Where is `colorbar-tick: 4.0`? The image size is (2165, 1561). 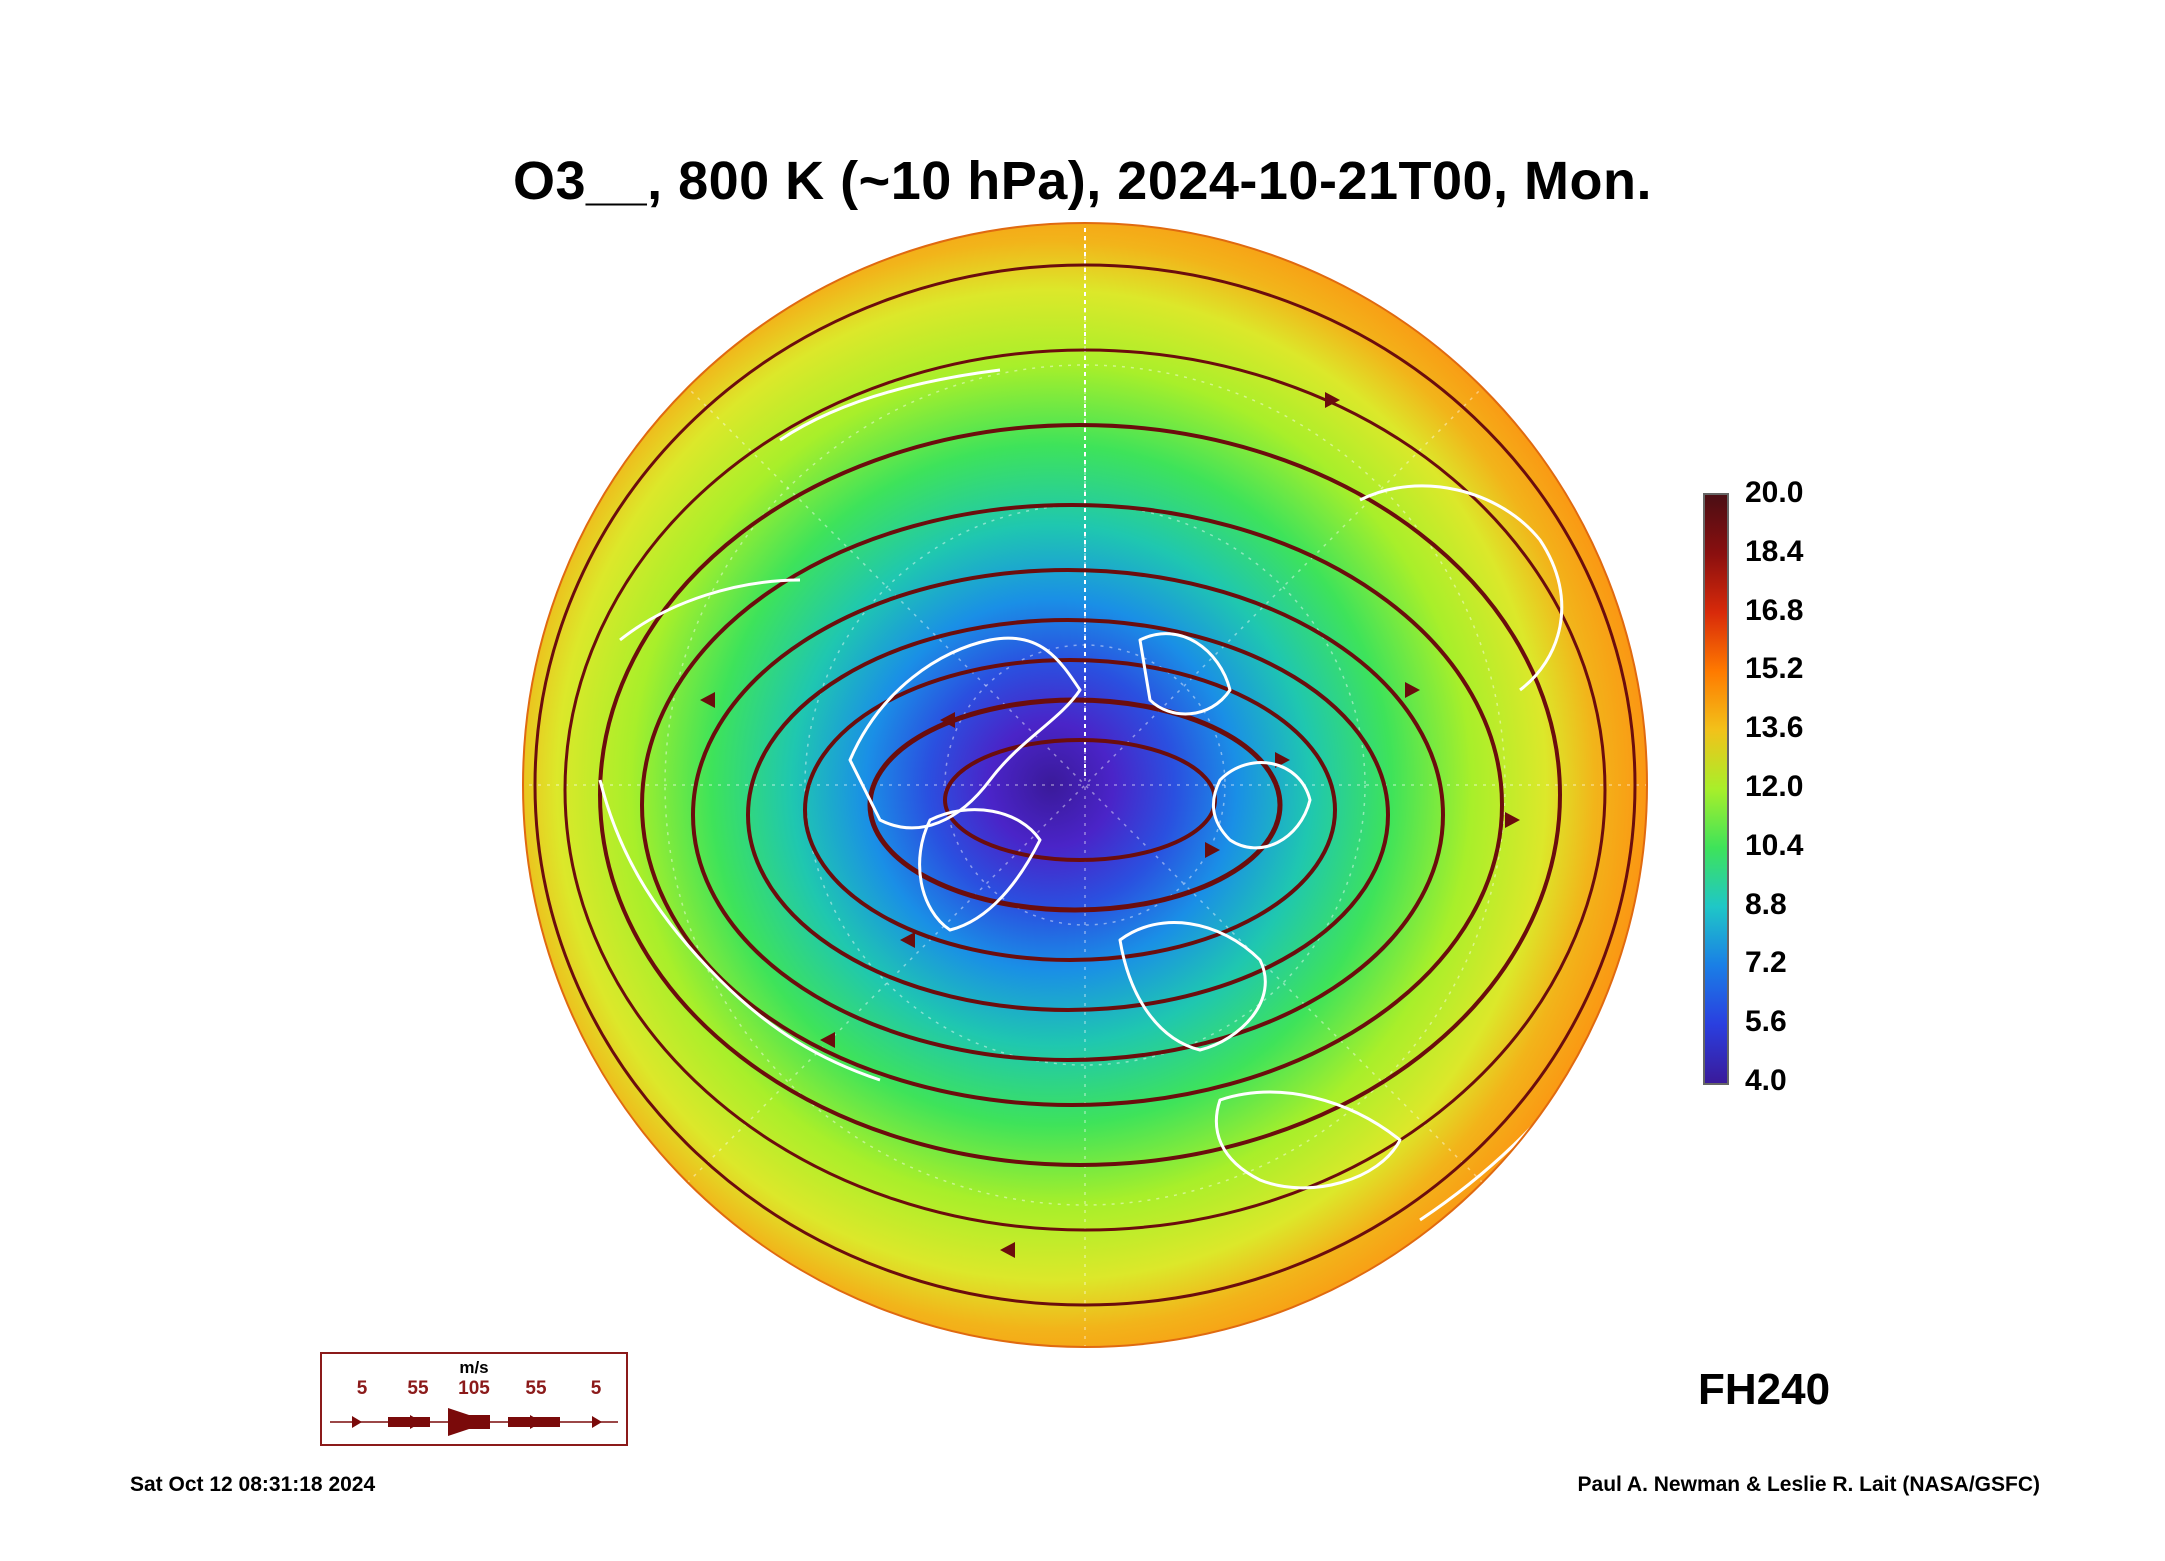 colorbar-tick: 4.0 is located at coordinates (1766, 1080).